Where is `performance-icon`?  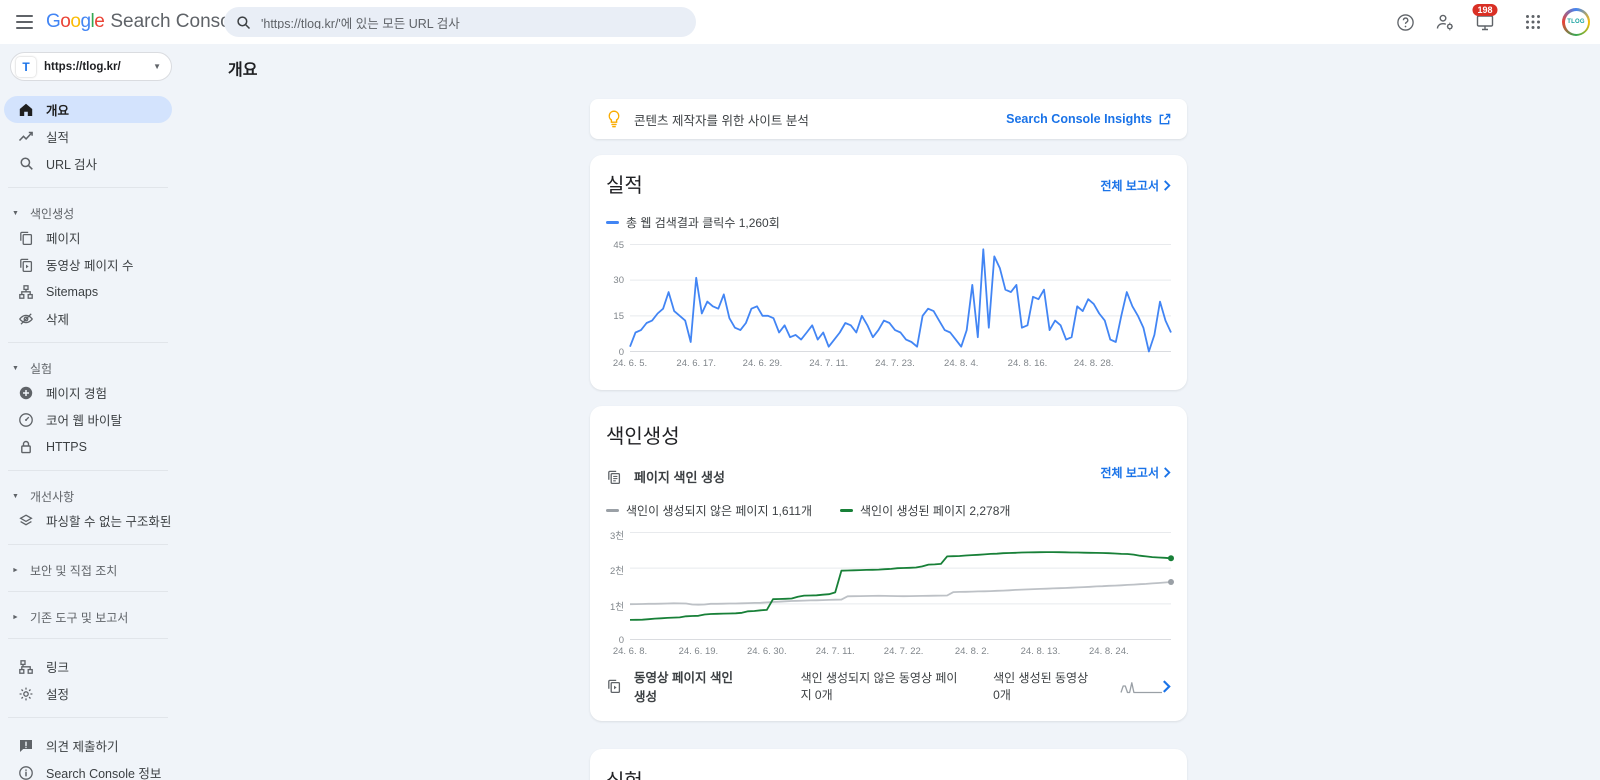
performance-icon is located at coordinates (26, 137).